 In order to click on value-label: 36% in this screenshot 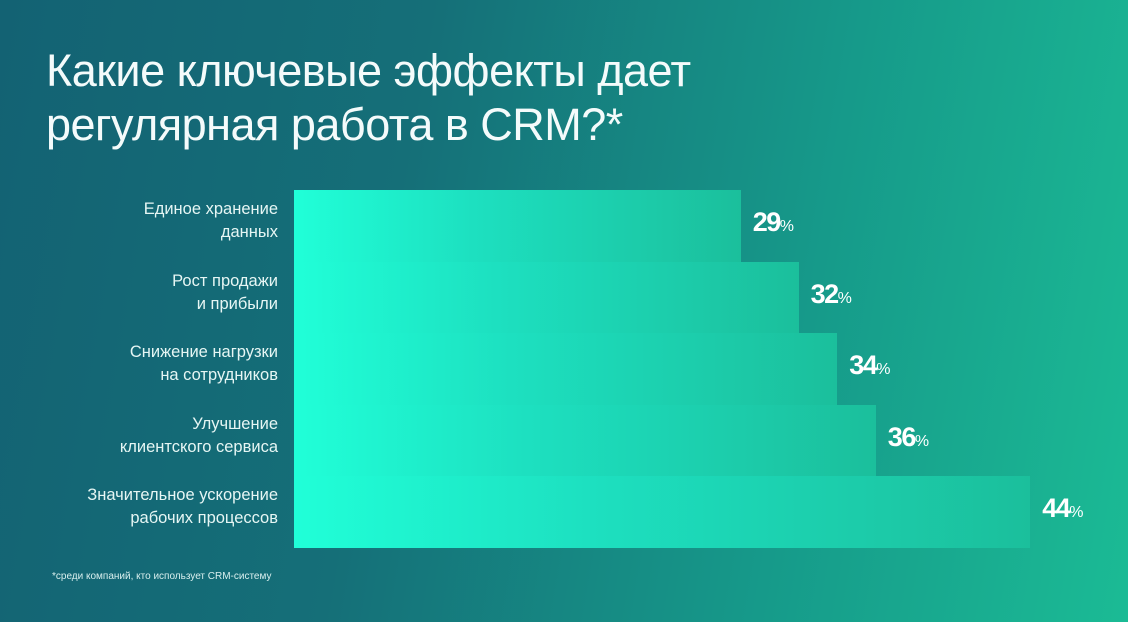, I will do `click(908, 437)`.